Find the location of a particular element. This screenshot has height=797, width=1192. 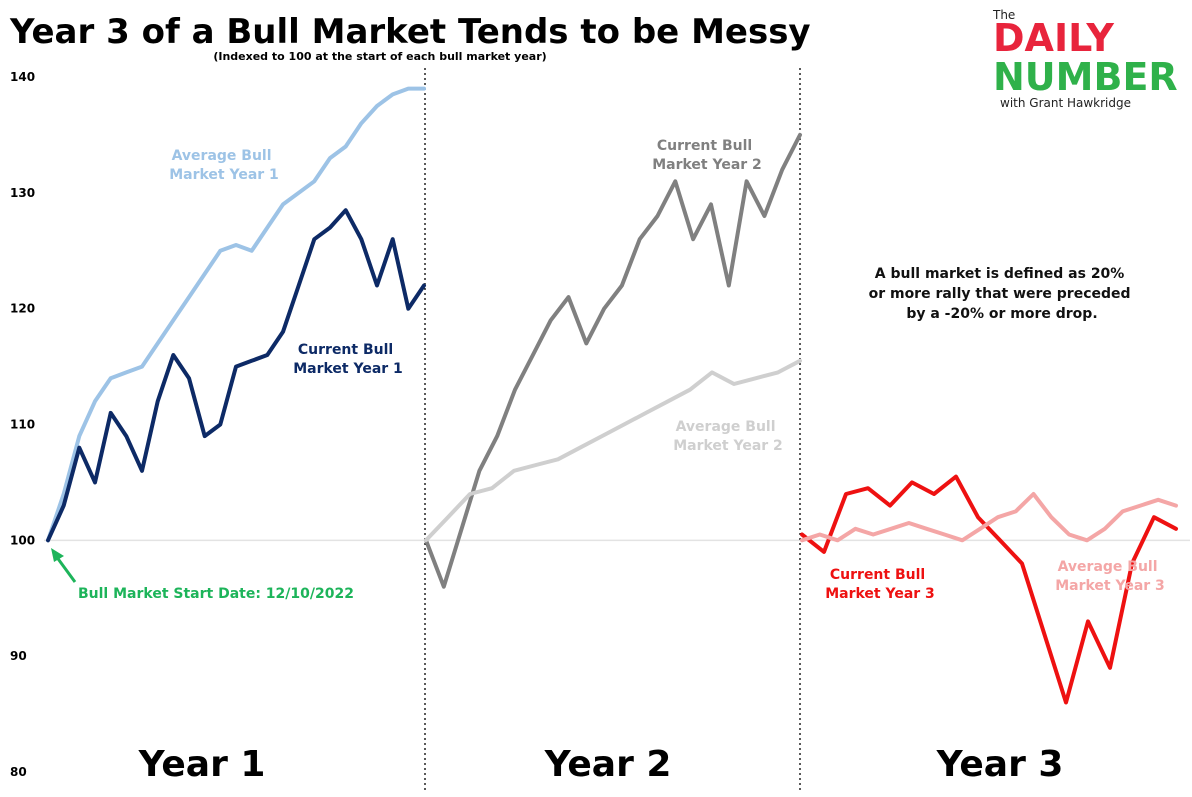

logo-number: NUMBER is located at coordinates (1085, 77).